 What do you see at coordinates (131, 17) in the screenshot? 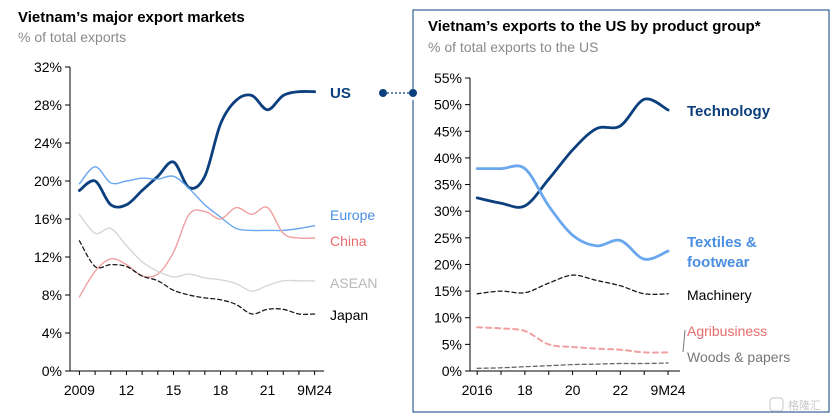
I see `left-chart-title: Vietnam’s major export markets` at bounding box center [131, 17].